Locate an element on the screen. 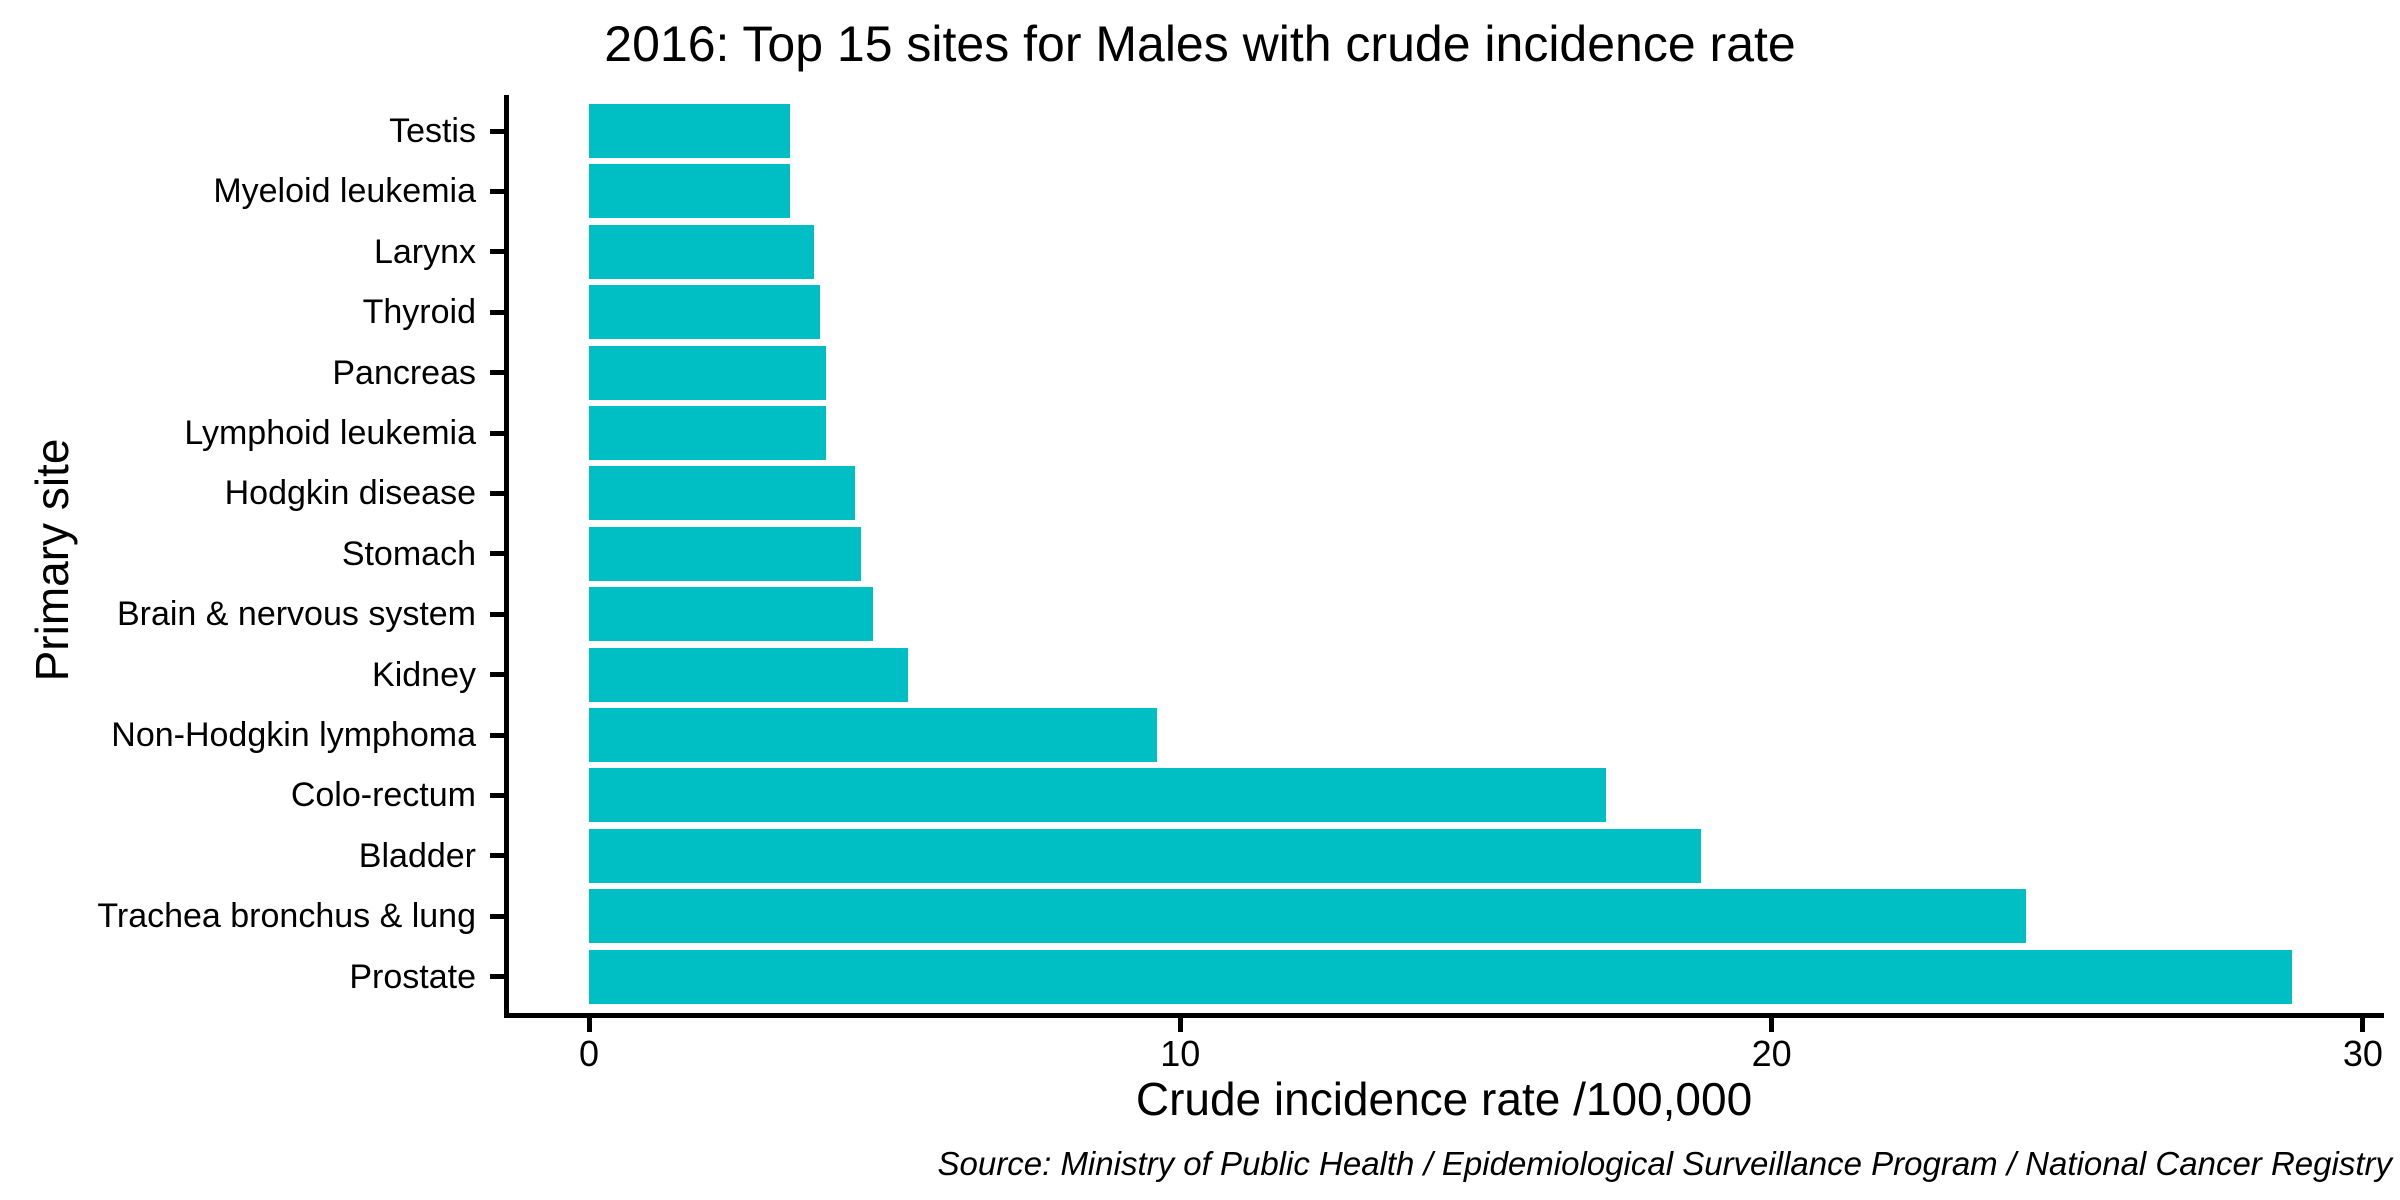  category-label: Non-Hodgkin lymphoma is located at coordinates (293, 735).